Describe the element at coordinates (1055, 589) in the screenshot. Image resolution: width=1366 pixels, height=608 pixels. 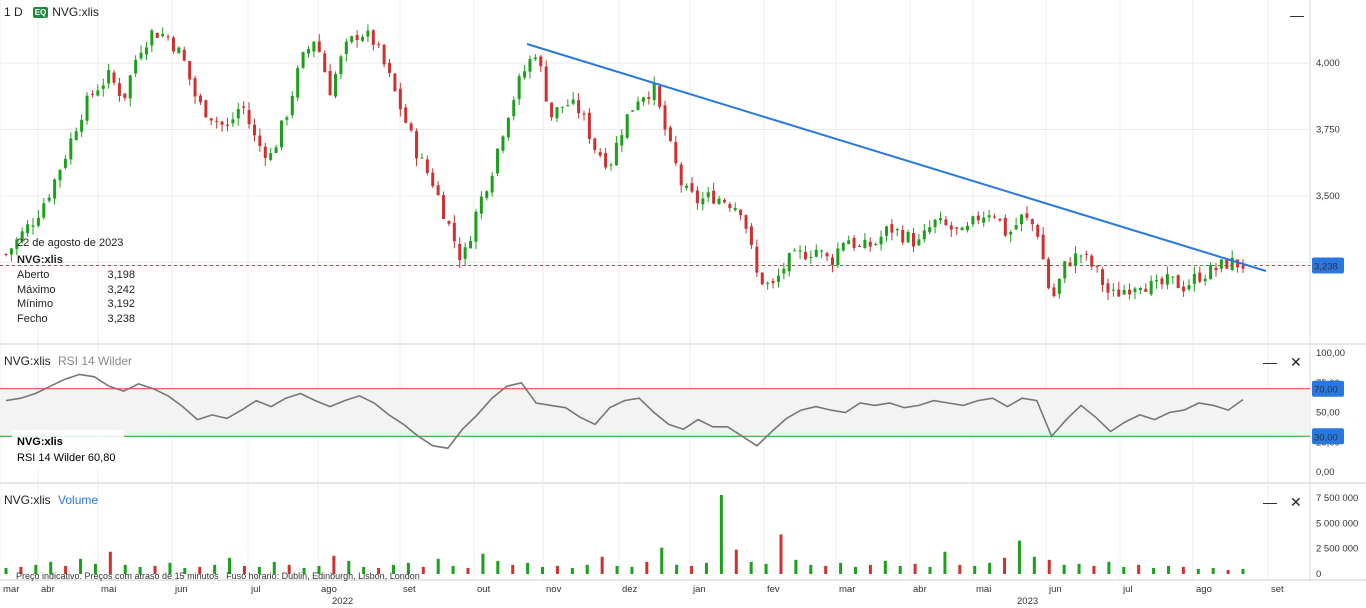
I see `x-tick: jun` at that location.